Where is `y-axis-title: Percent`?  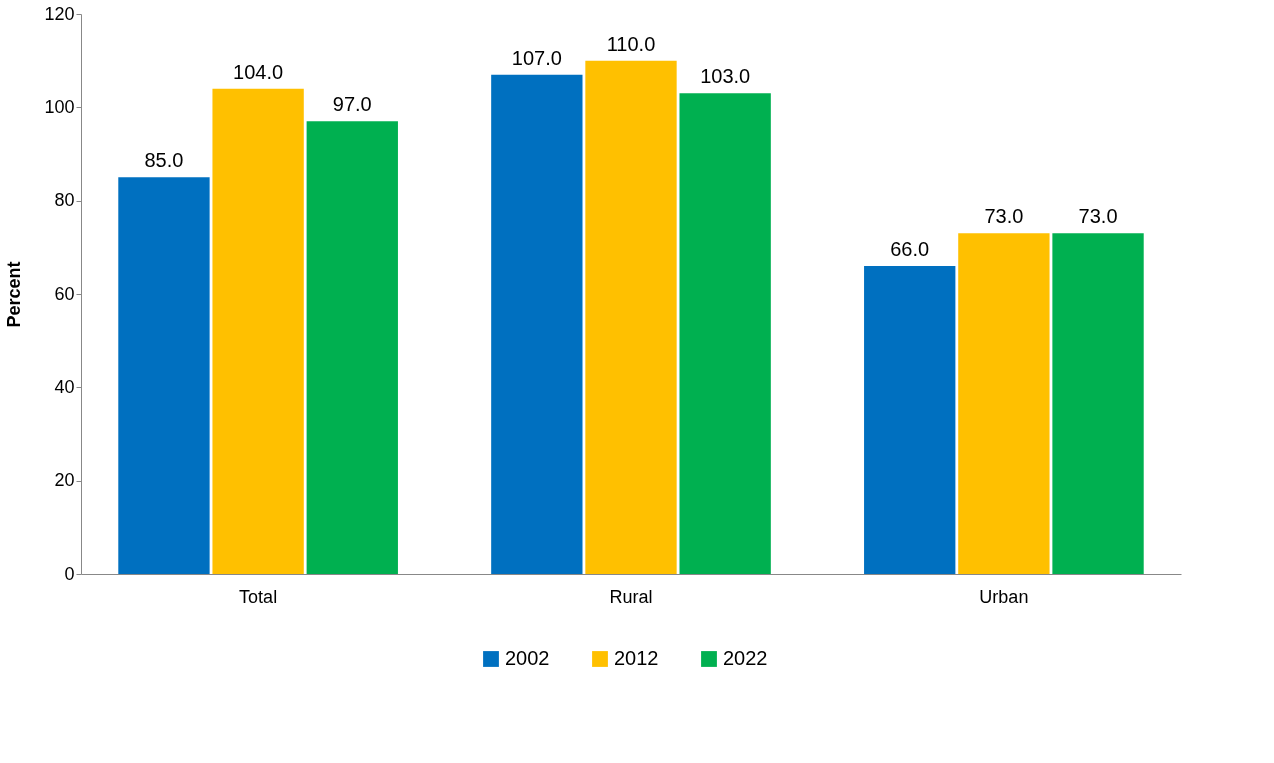
y-axis-title: Percent is located at coordinates (14, 294).